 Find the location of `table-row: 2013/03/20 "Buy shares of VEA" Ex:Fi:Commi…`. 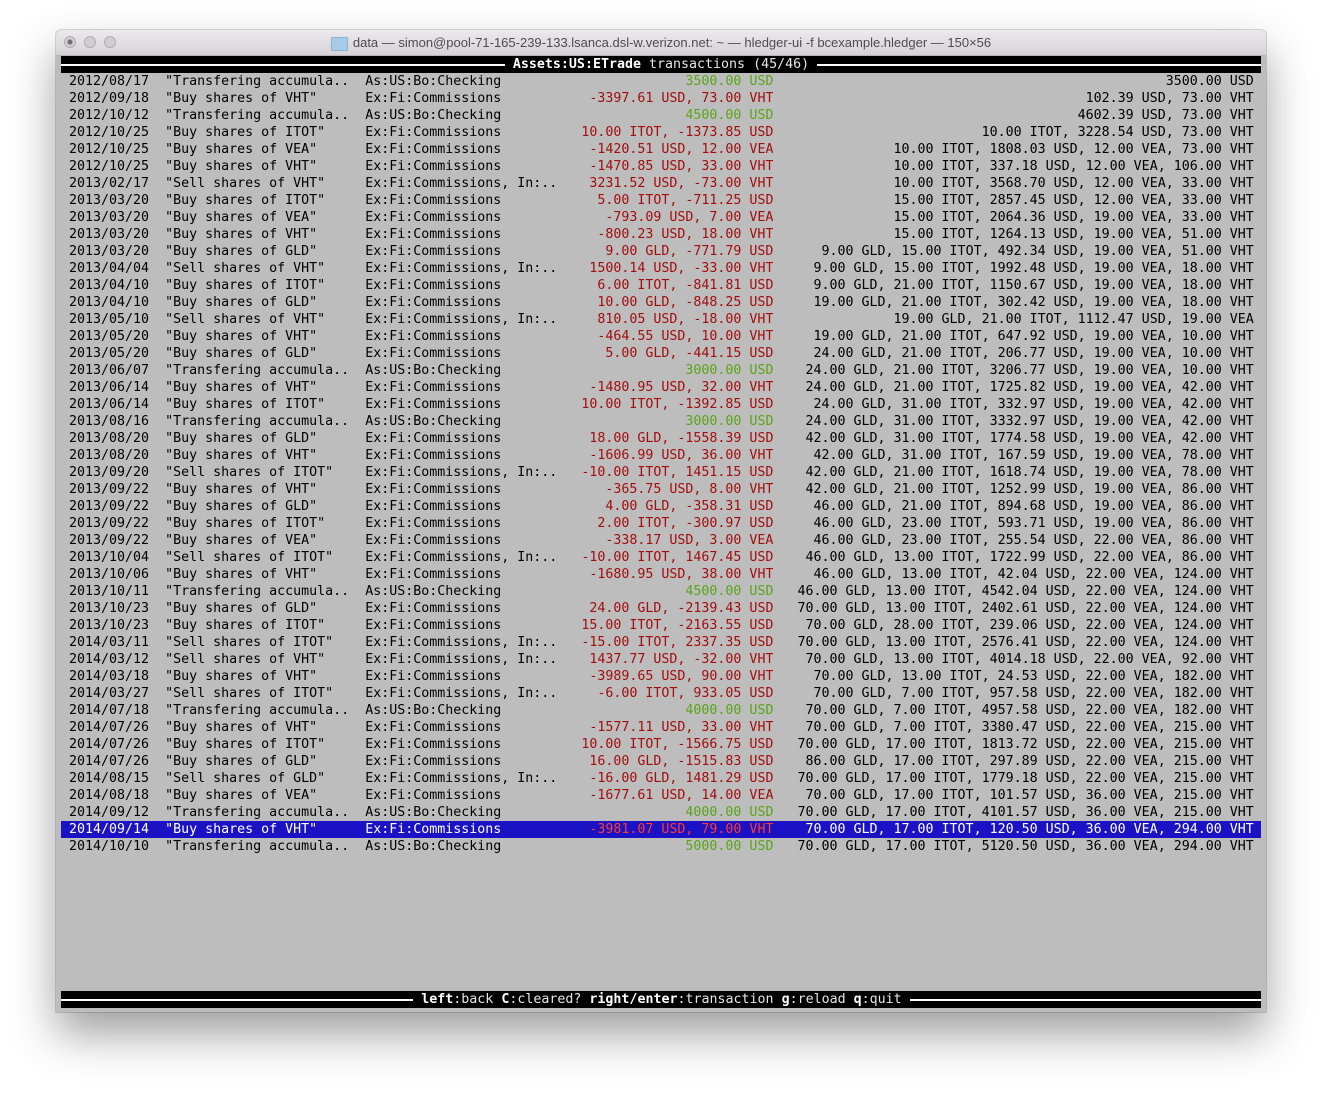

table-row: 2013/03/20 "Buy shares of VEA" Ex:Fi:Commi… is located at coordinates (661, 217).